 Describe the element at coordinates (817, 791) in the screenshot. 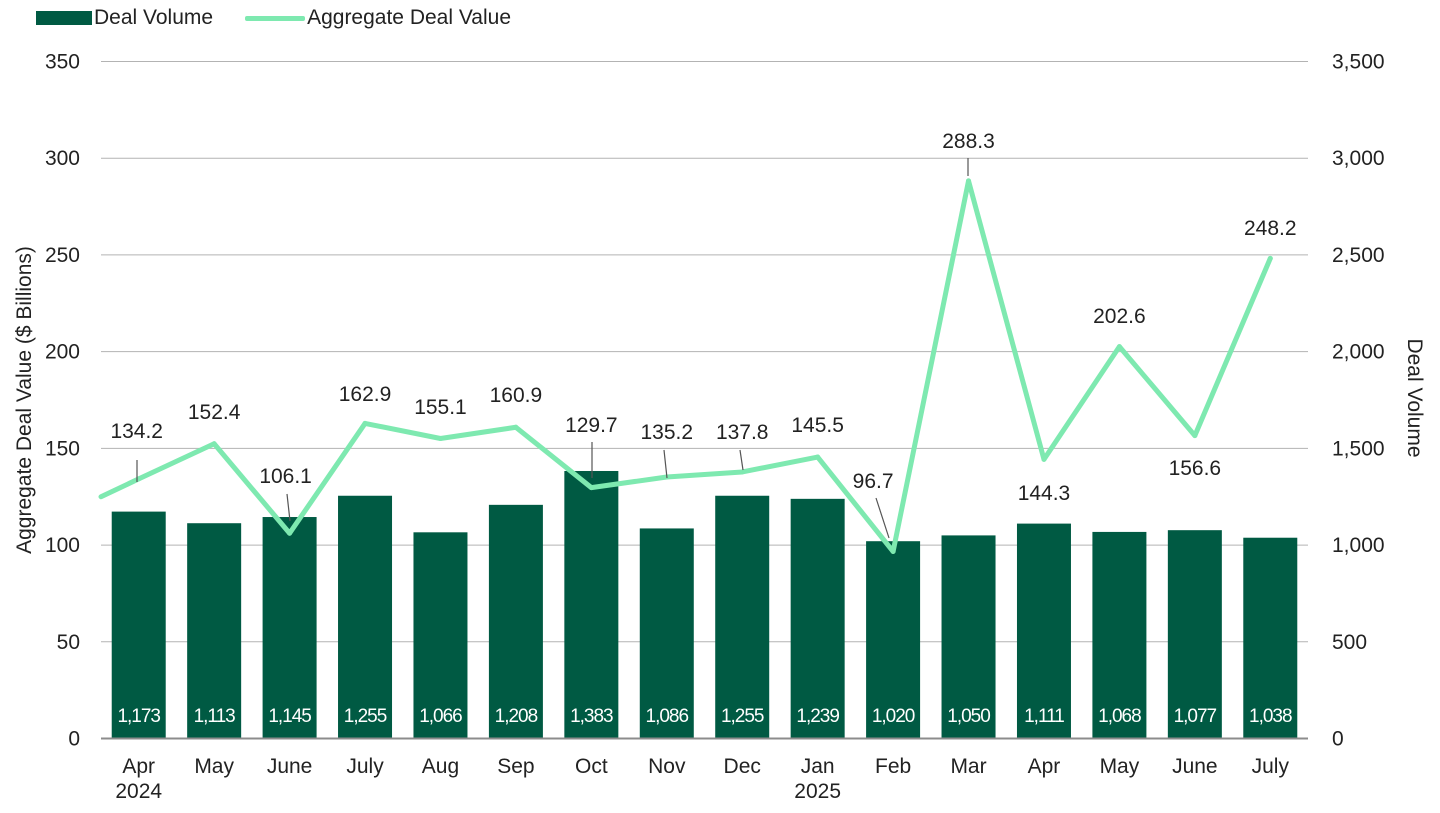

I see `x-axis-year-label: 2025` at that location.